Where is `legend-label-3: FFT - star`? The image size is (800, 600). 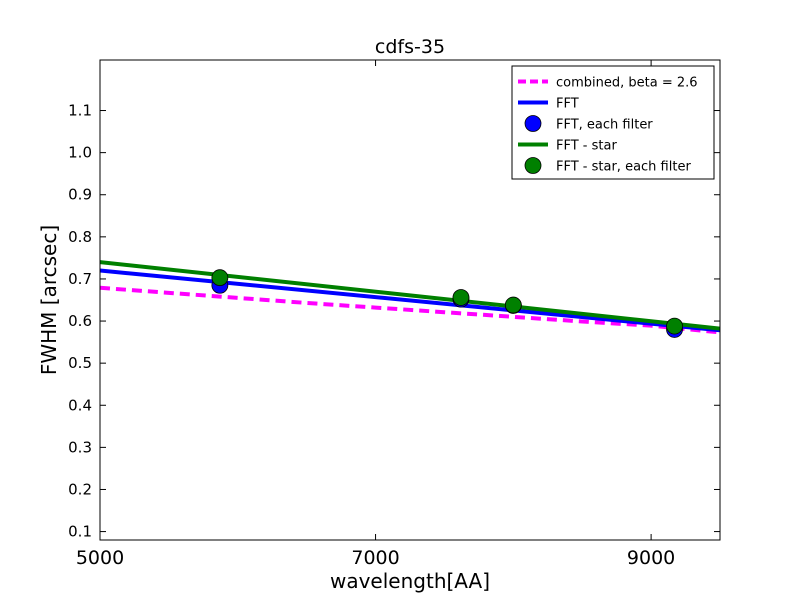 legend-label-3: FFT - star is located at coordinates (586, 146).